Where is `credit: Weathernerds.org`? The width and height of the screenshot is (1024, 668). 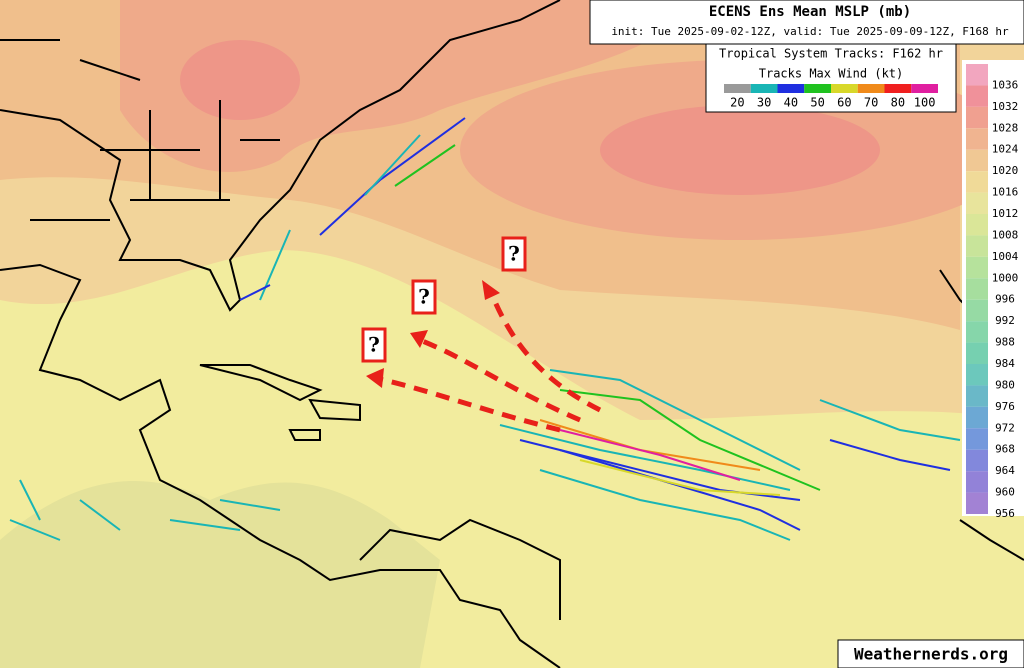 credit: Weathernerds.org is located at coordinates (931, 654).